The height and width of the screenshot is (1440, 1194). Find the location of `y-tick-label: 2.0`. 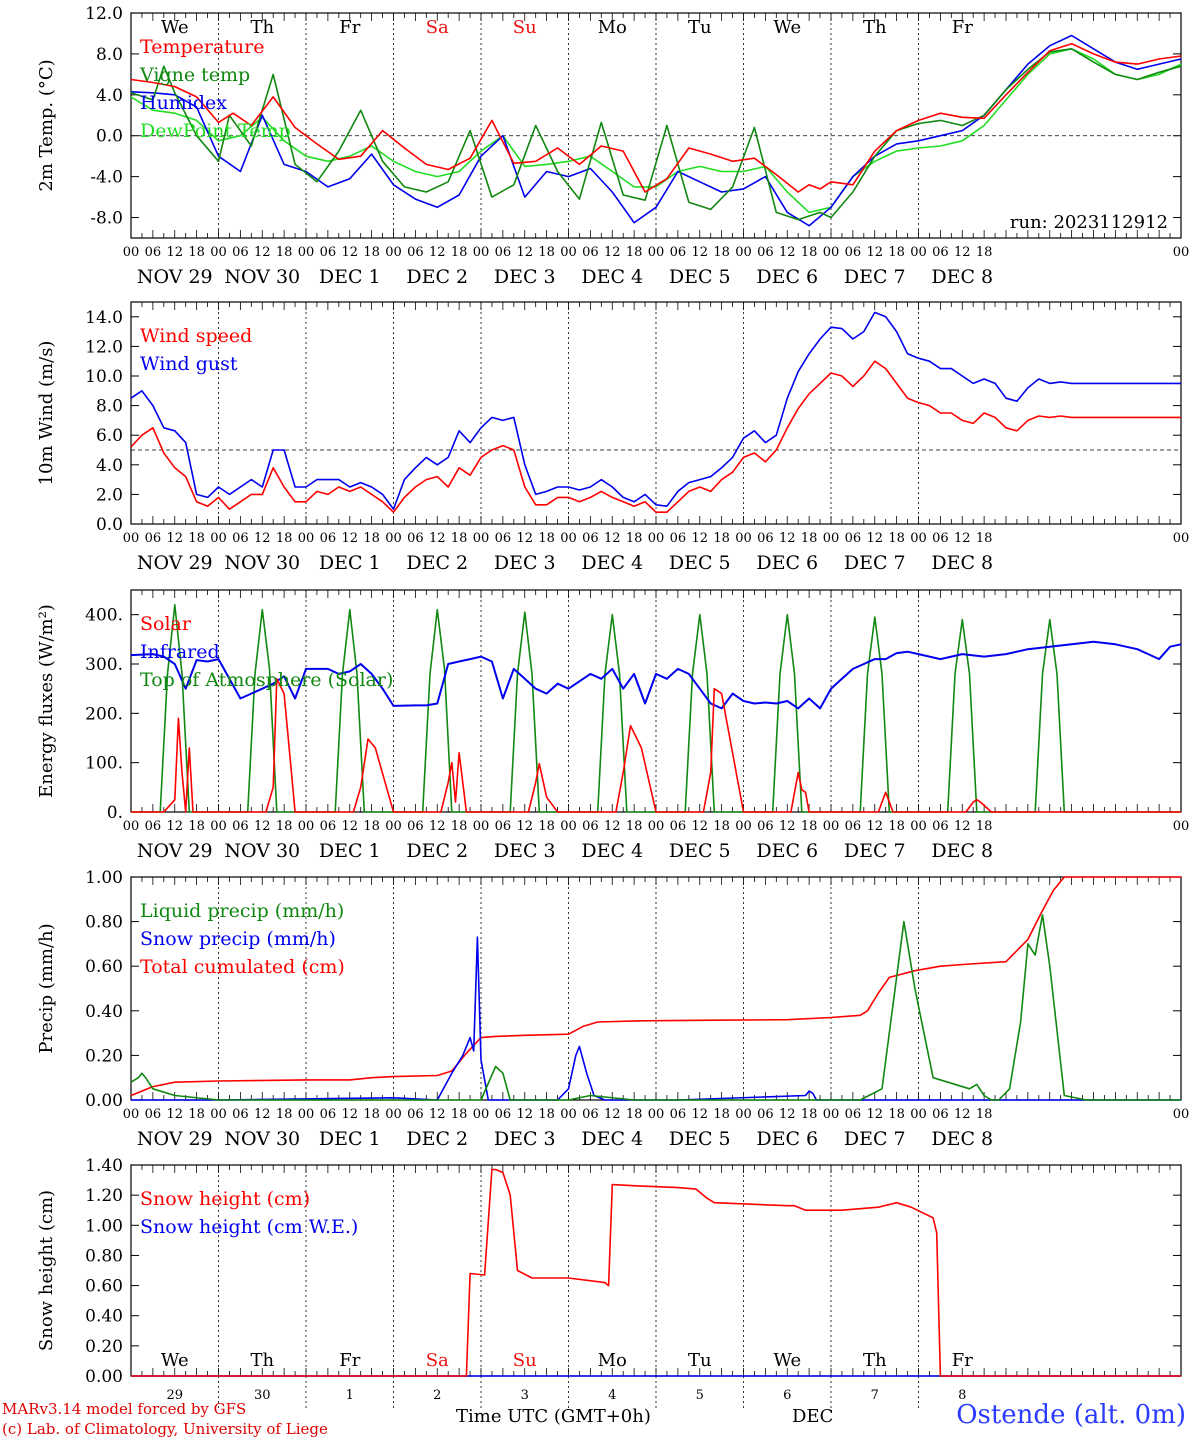

y-tick-label: 2.0 is located at coordinates (109, 495).